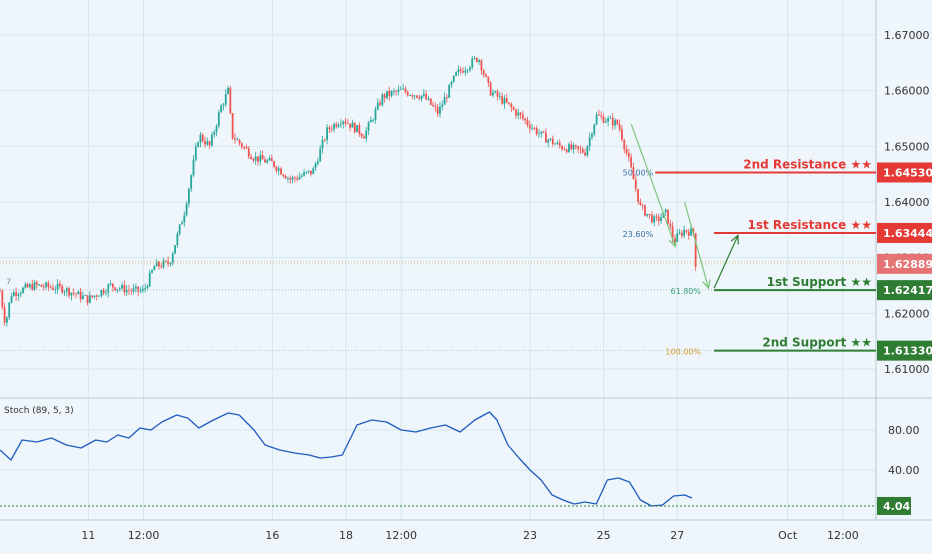 This screenshot has width=932, height=554. What do you see at coordinates (788, 535) in the screenshot?
I see `time-axis-tick: Oct` at bounding box center [788, 535].